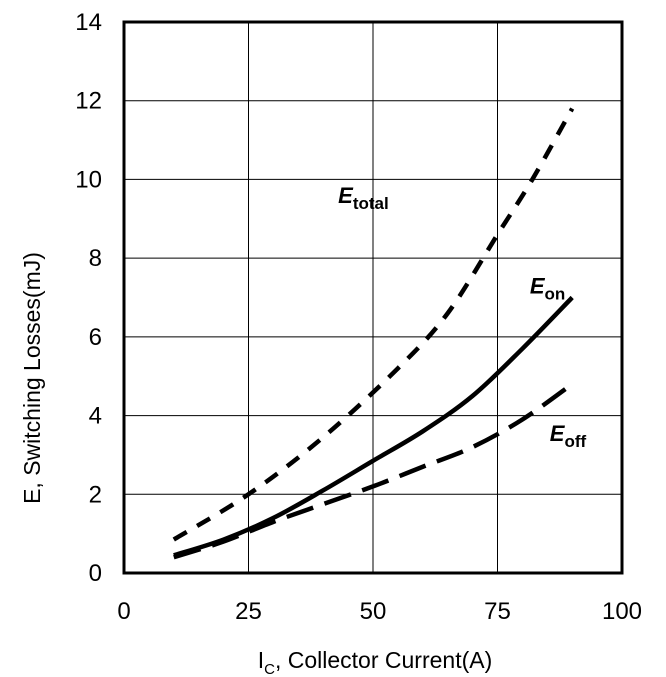 This screenshot has height=677, width=666. Describe the element at coordinates (555, 294) in the screenshot. I see `series-label-subscript: on` at that location.